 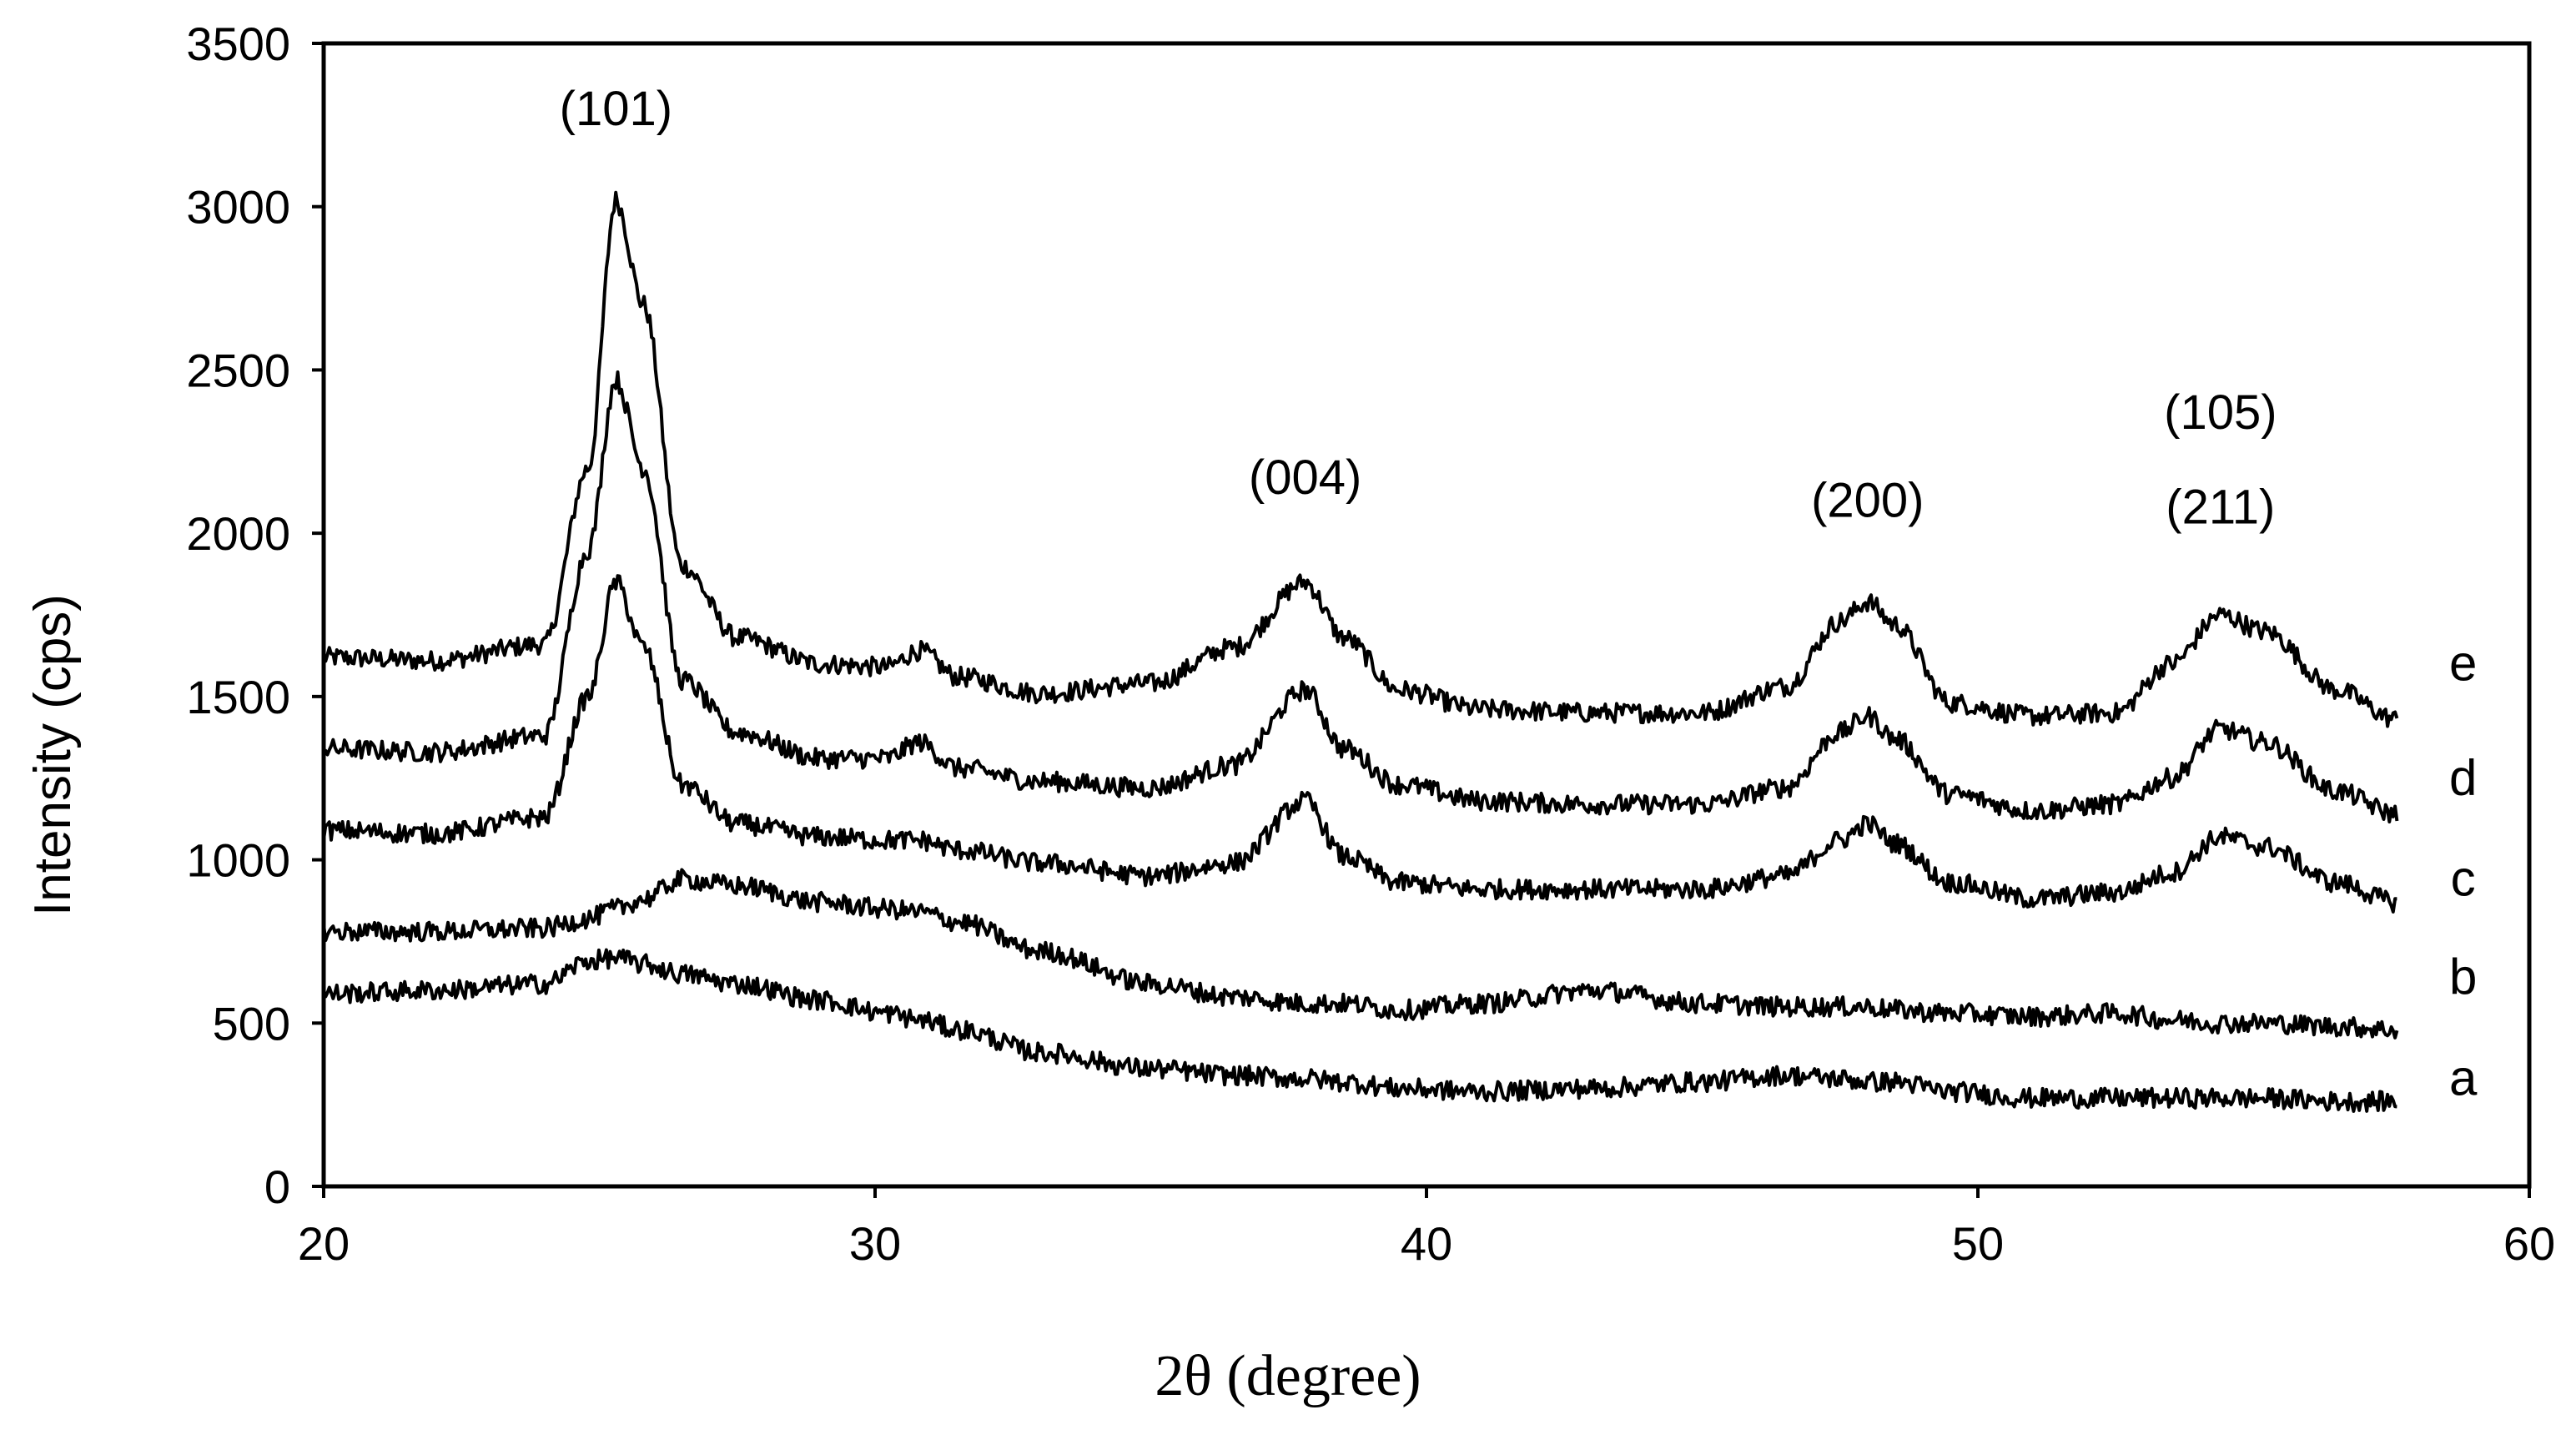 What do you see at coordinates (1359, 1030) in the screenshot?
I see `series-a-line` at bounding box center [1359, 1030].